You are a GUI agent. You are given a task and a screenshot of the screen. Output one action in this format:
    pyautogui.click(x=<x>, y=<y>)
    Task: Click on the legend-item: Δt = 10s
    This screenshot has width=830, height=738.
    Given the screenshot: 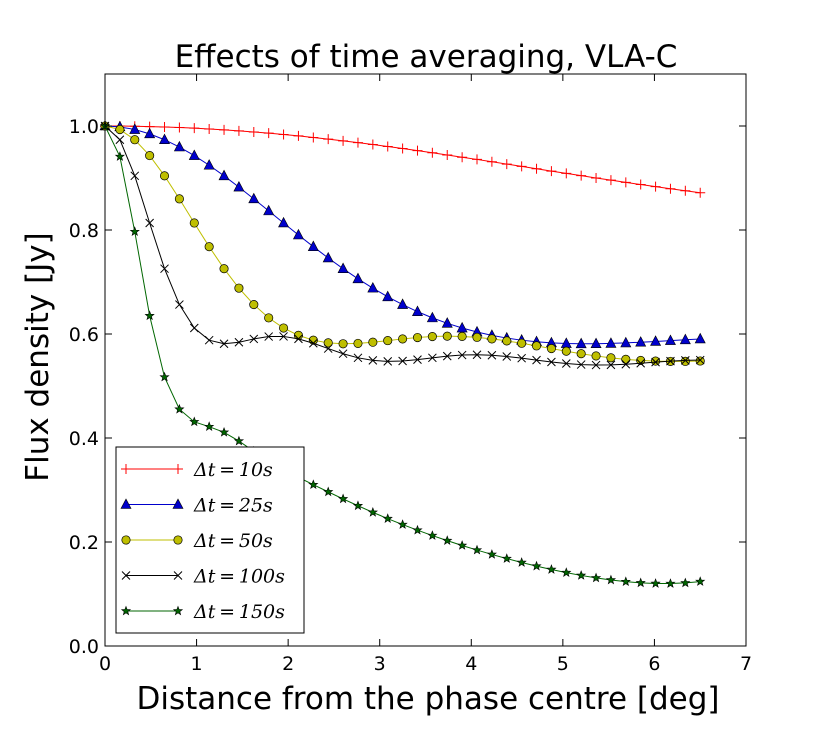 What is the action you would take?
    pyautogui.click(x=197, y=470)
    